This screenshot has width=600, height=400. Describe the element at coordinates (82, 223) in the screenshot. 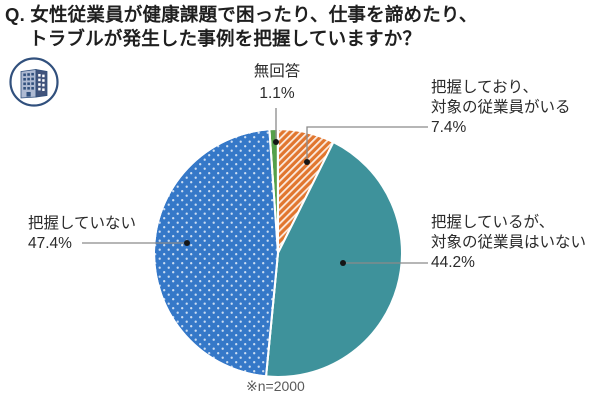

I see `label-not-aware-text: 把握していない` at that location.